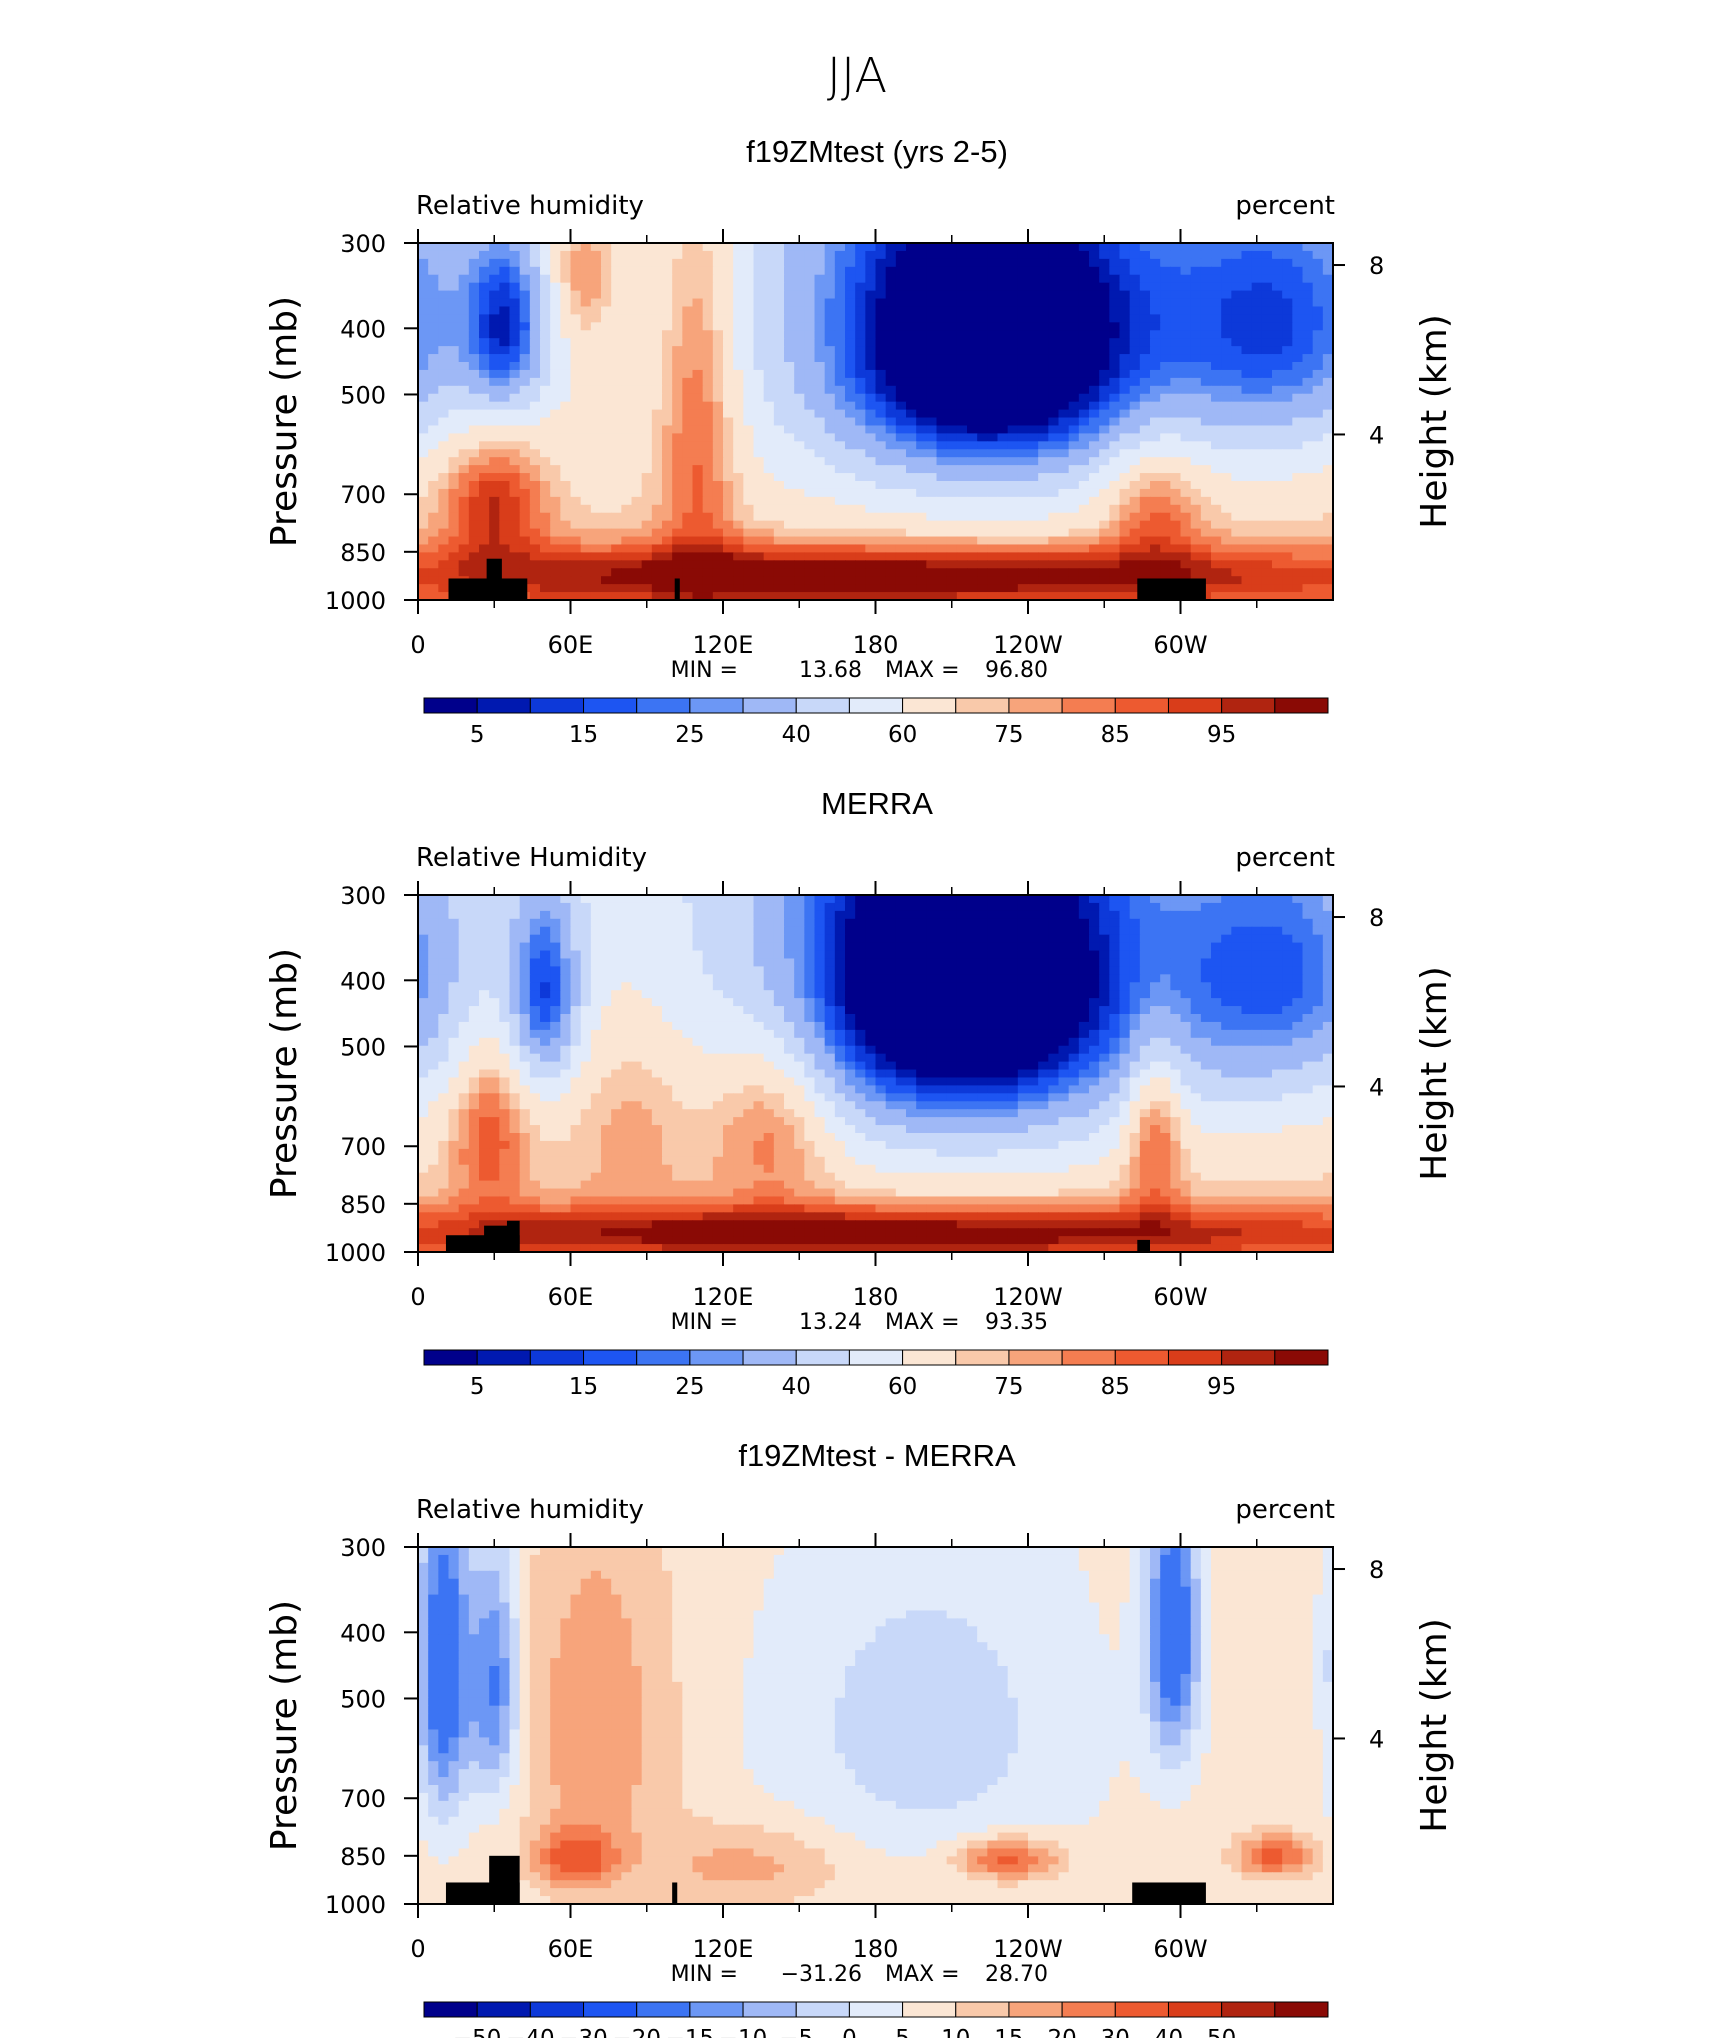 This screenshot has height=2038, width=1710. I want to click on y-tick-label: 500, so click(363, 395).